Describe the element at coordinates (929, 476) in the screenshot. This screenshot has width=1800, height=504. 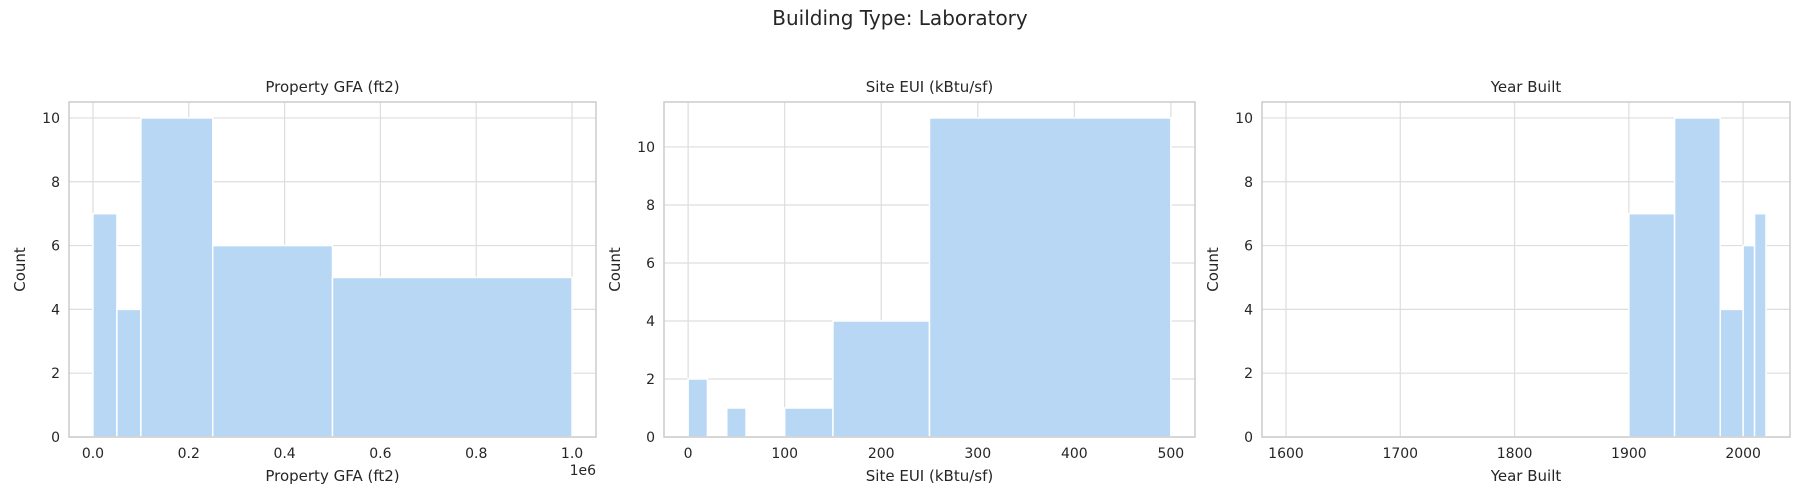
I see `x-axis-label: Site EUI (kBtu/sf)` at that location.